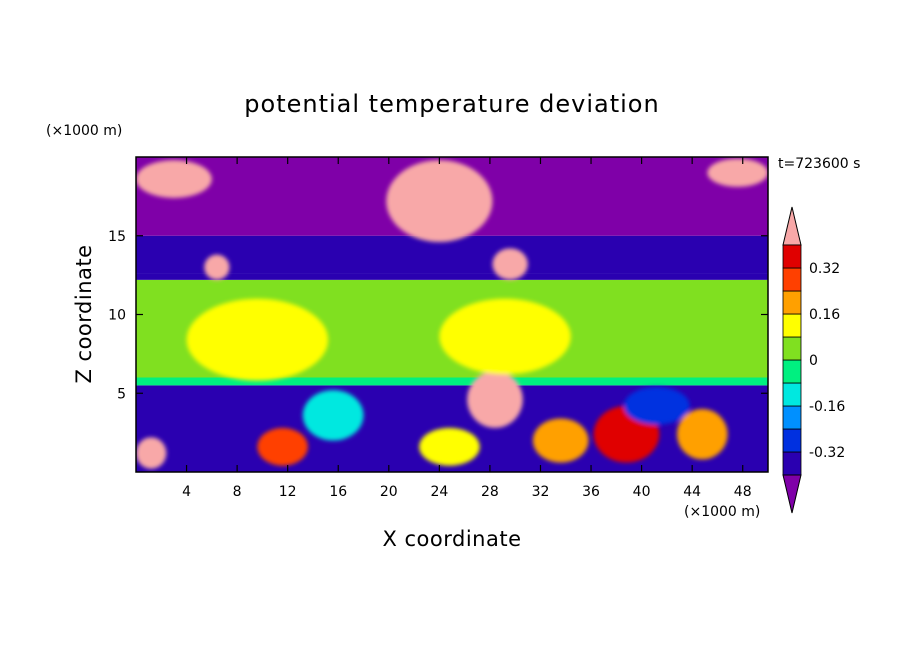  Describe the element at coordinates (121, 394) in the screenshot. I see `y-tick-label: 5` at that location.